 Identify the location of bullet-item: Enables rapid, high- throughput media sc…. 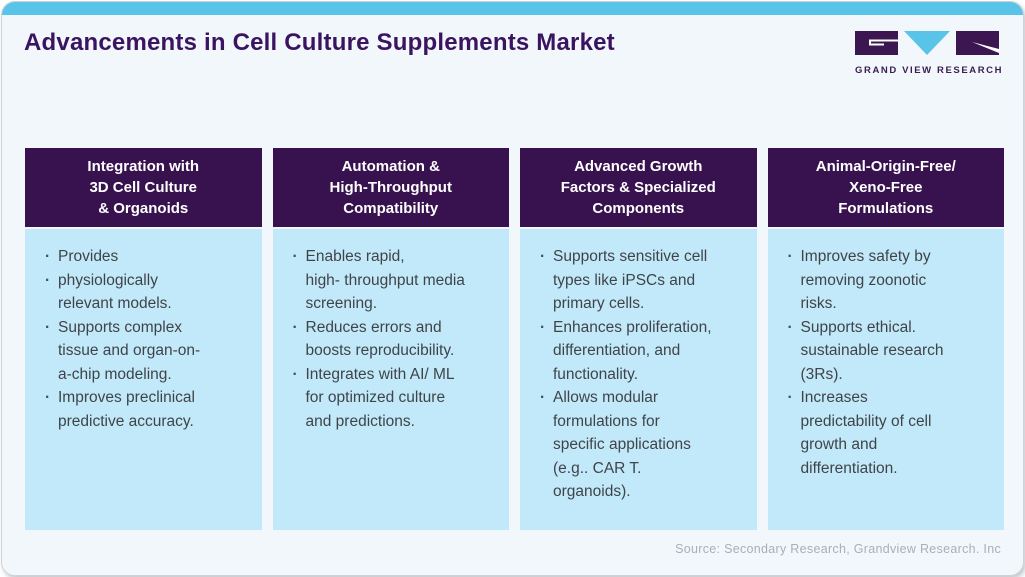
(397, 280).